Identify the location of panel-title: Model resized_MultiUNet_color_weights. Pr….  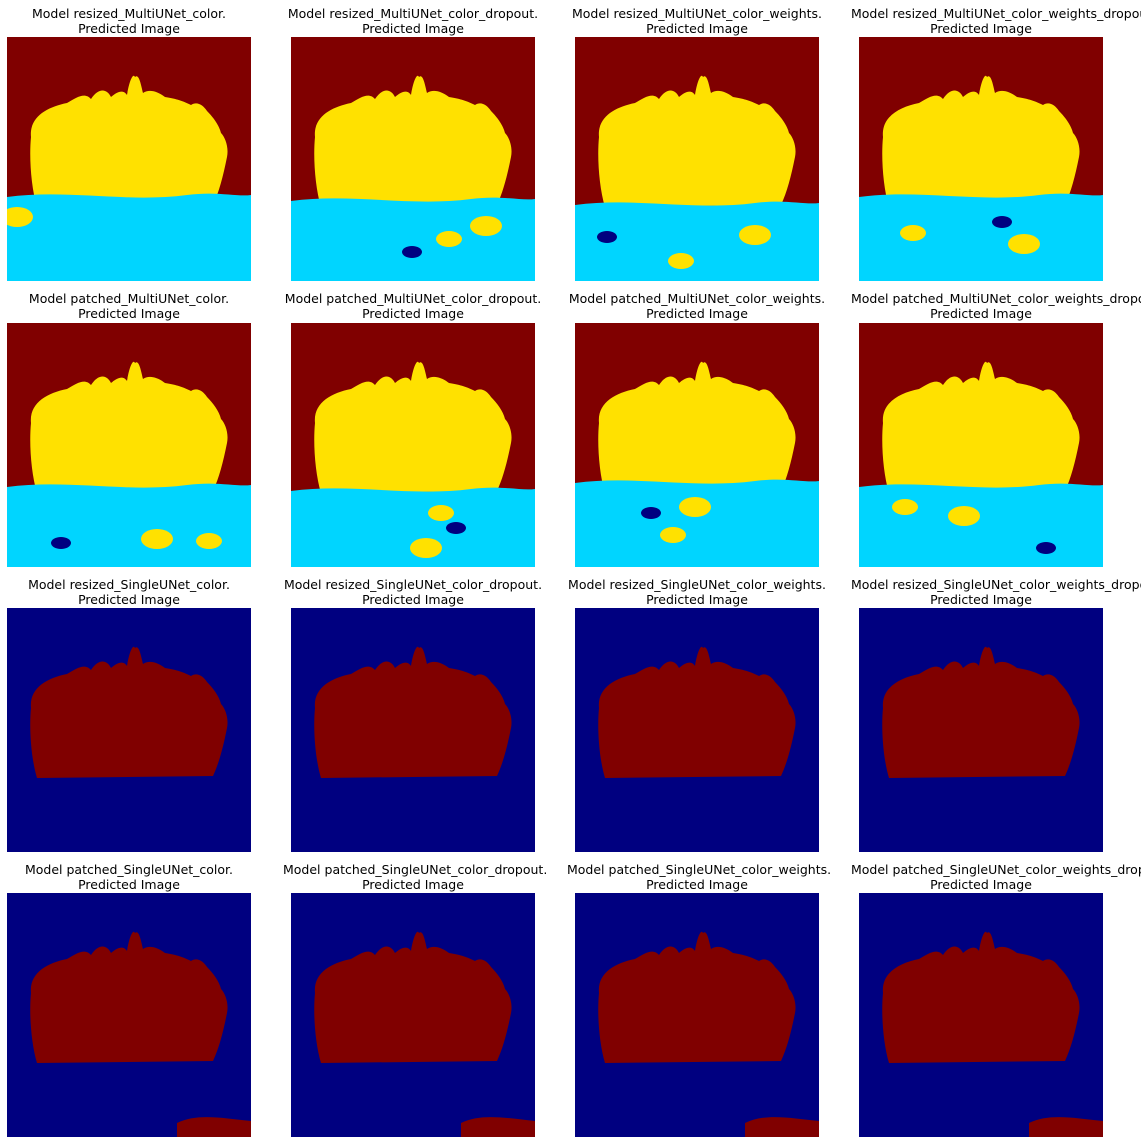
(697, 21).